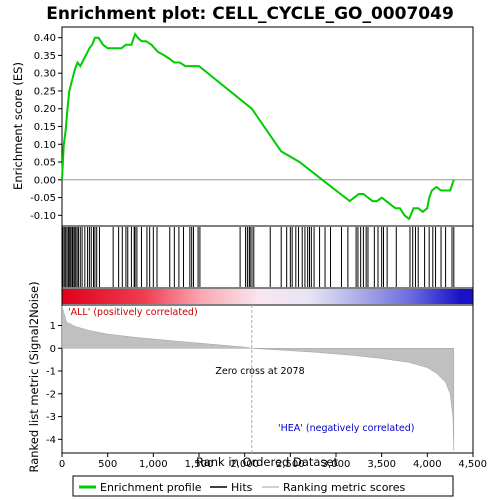 The width and height of the screenshot is (500, 500). Describe the element at coordinates (43, 216) in the screenshot. I see `es-y-tick-label: -0.10` at that location.